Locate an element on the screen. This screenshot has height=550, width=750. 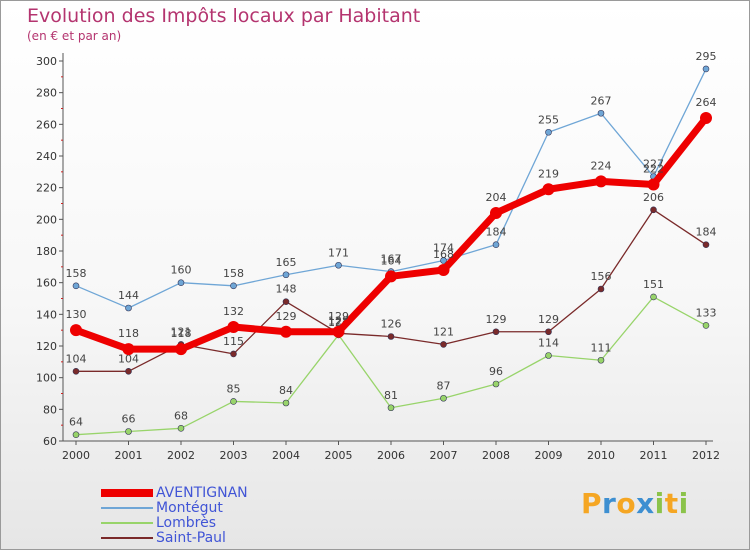
data-label-aventignan: 118 is located at coordinates (181, 333).